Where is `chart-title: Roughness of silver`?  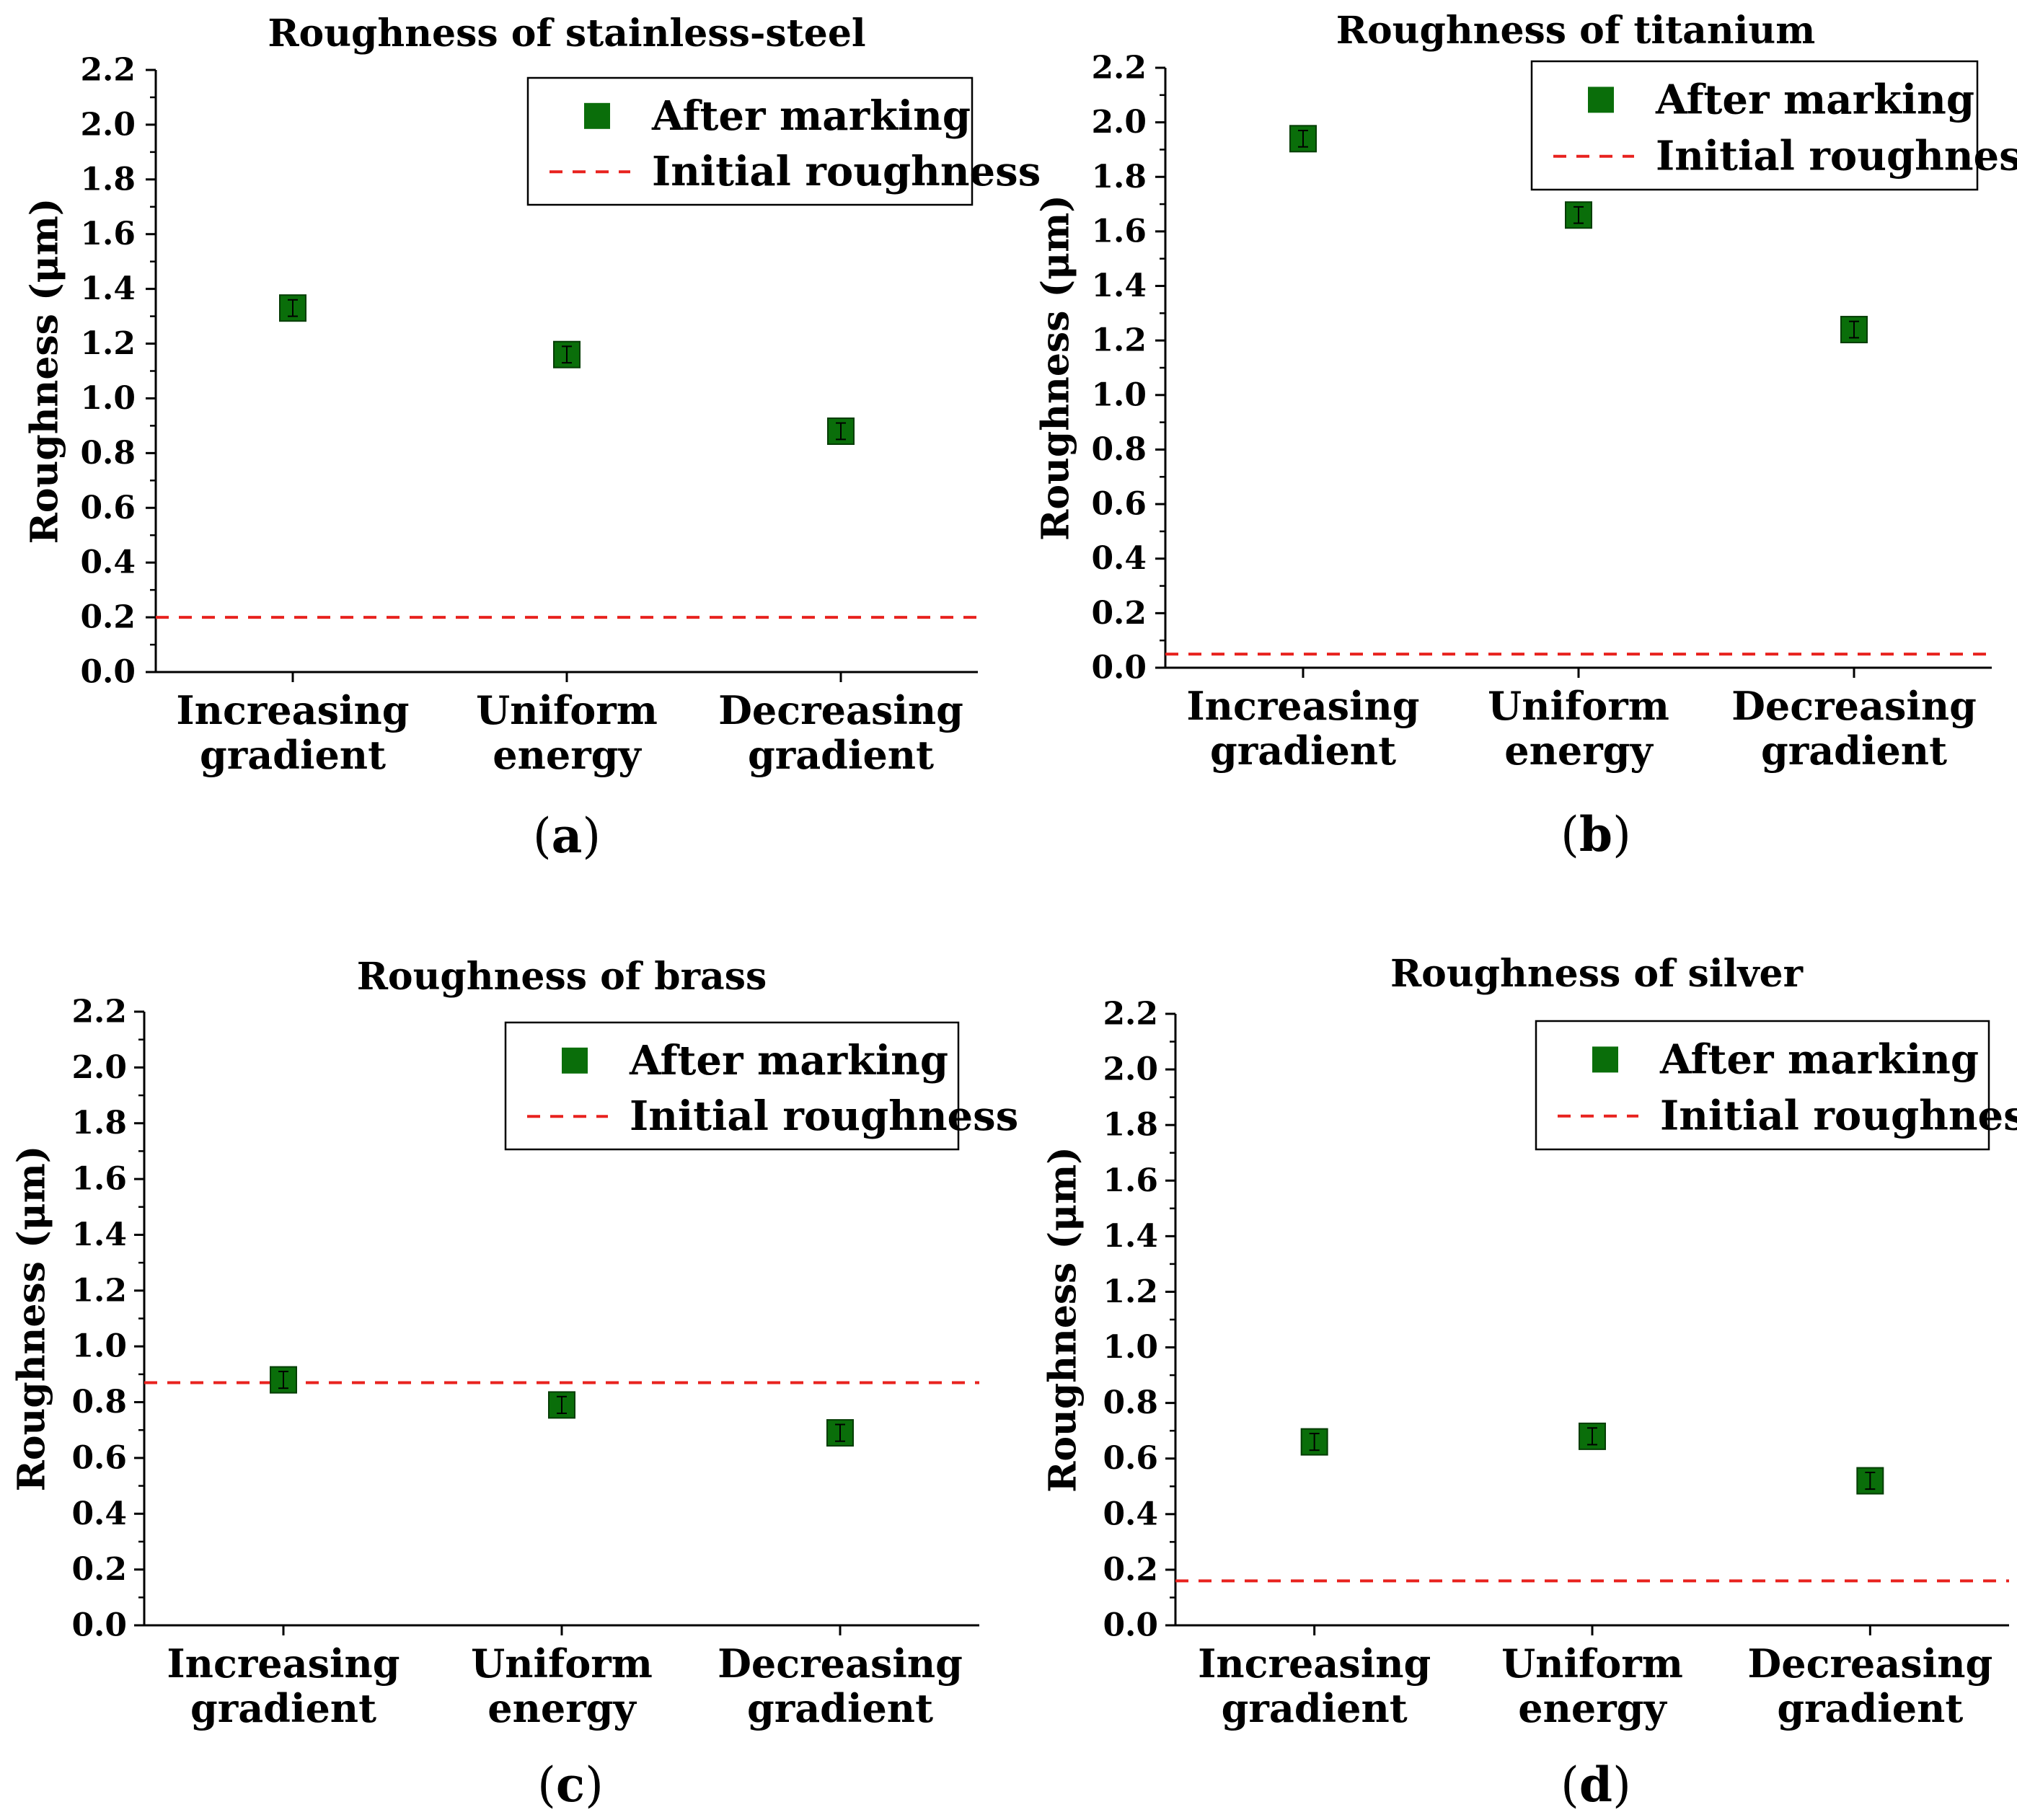 chart-title: Roughness of silver is located at coordinates (1597, 974).